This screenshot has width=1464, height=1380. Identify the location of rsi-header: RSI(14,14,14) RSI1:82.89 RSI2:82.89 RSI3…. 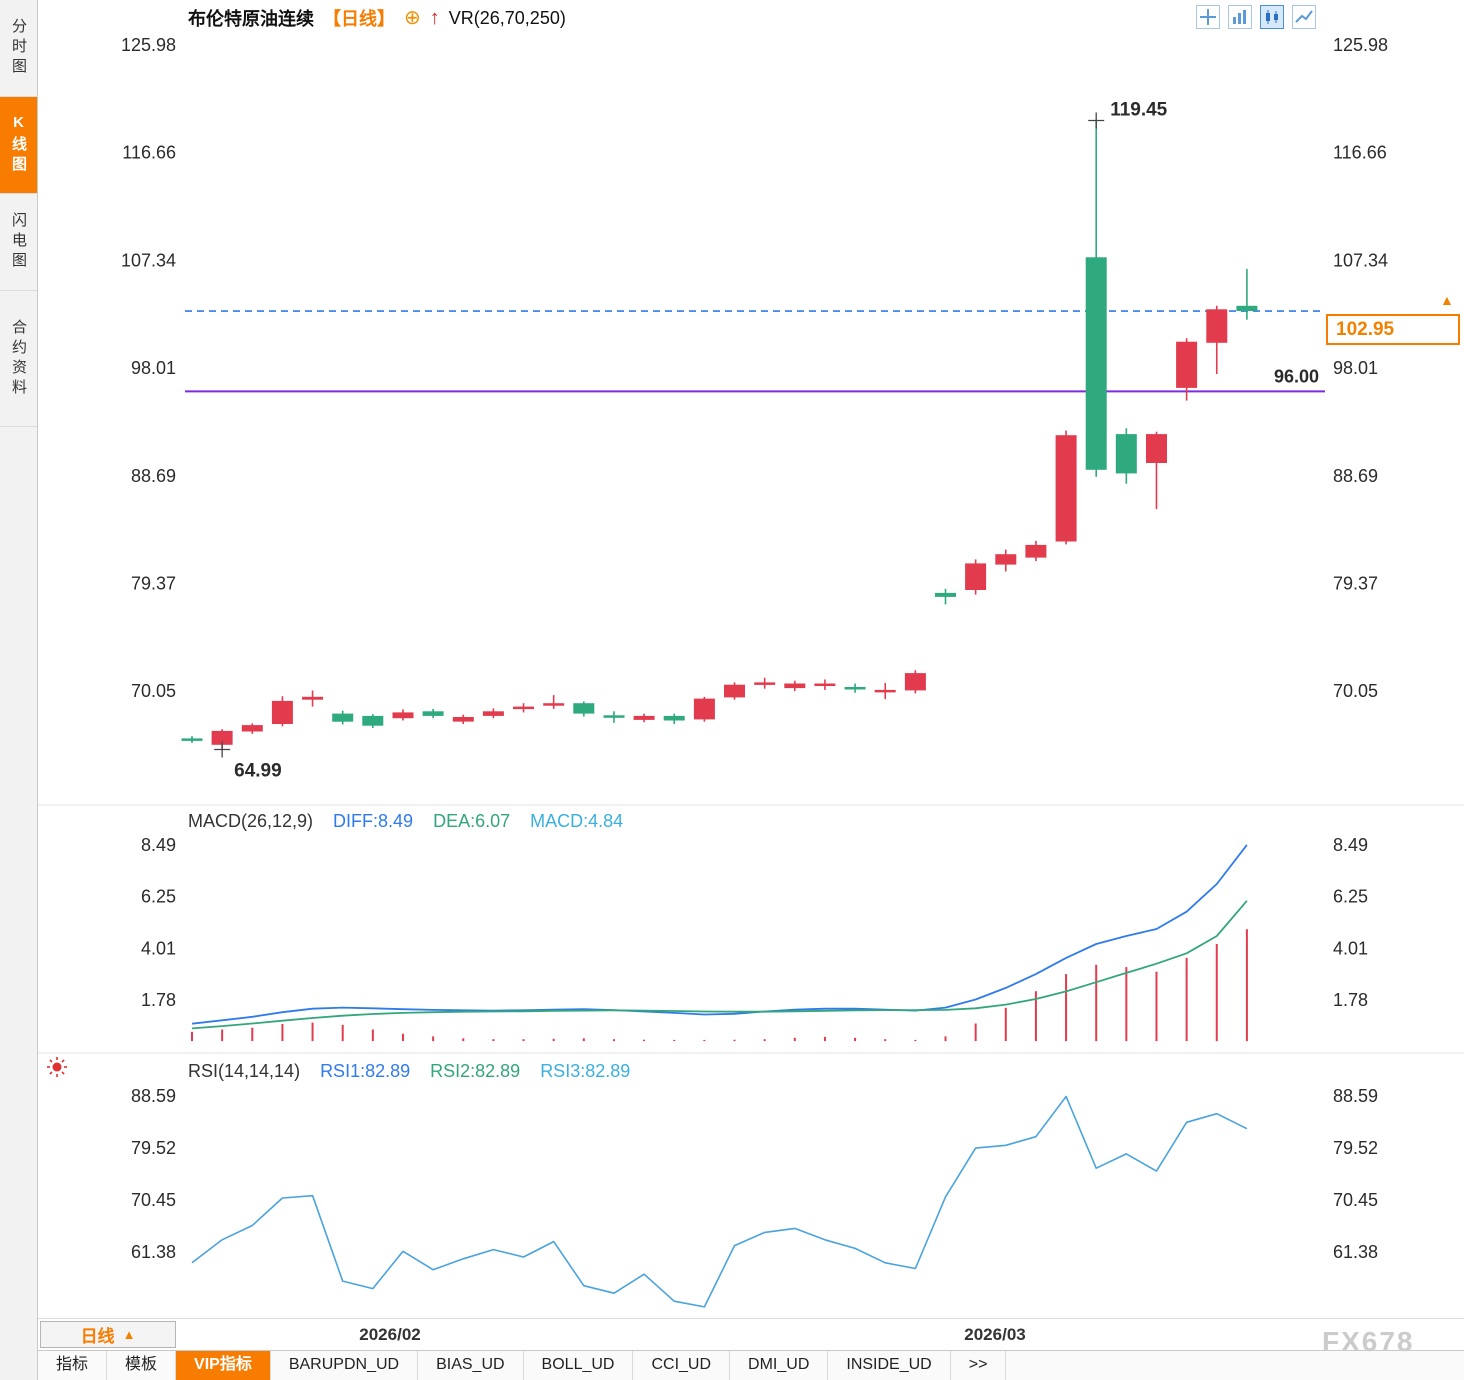
(409, 1071).